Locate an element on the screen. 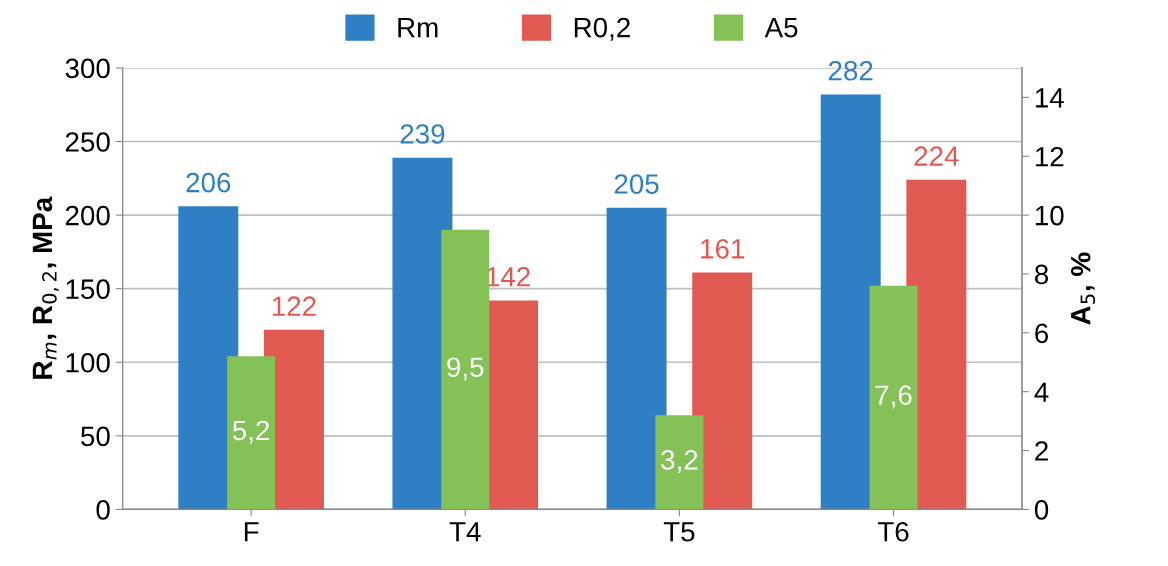 The image size is (1168, 566). y-axis-title: R$_{m}$, R$_{0,2}$, MPa is located at coordinates (45, 287).